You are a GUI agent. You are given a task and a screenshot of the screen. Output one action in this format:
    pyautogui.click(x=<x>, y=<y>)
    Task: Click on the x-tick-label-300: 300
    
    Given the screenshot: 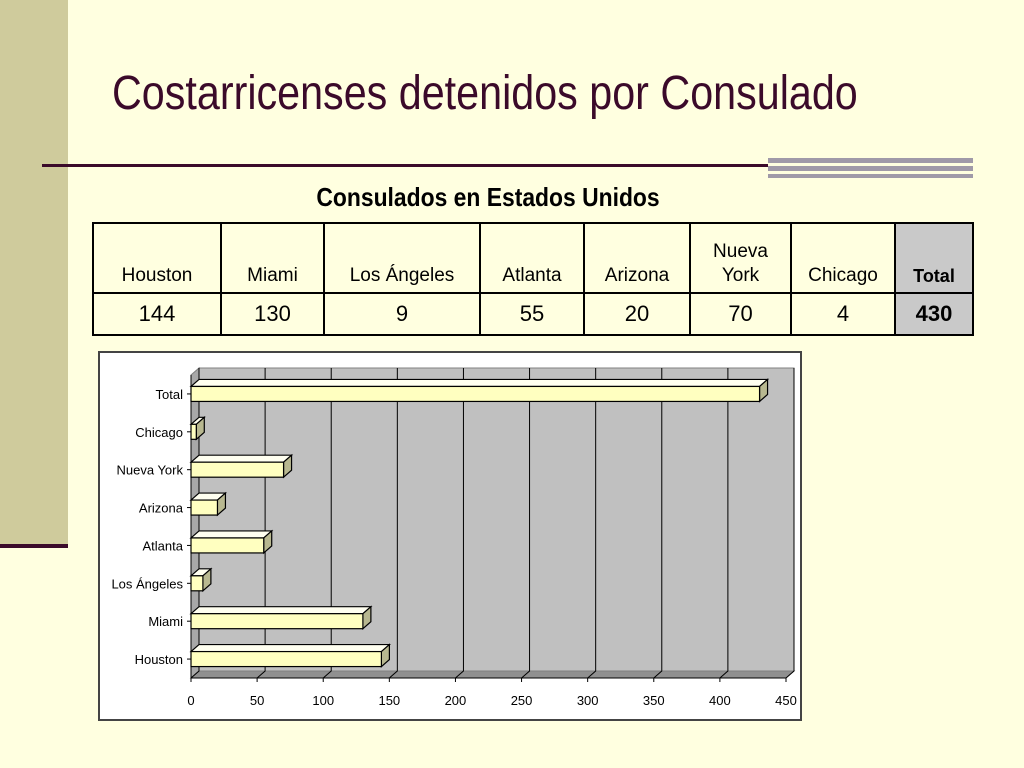 What is the action you would take?
    pyautogui.click(x=588, y=700)
    